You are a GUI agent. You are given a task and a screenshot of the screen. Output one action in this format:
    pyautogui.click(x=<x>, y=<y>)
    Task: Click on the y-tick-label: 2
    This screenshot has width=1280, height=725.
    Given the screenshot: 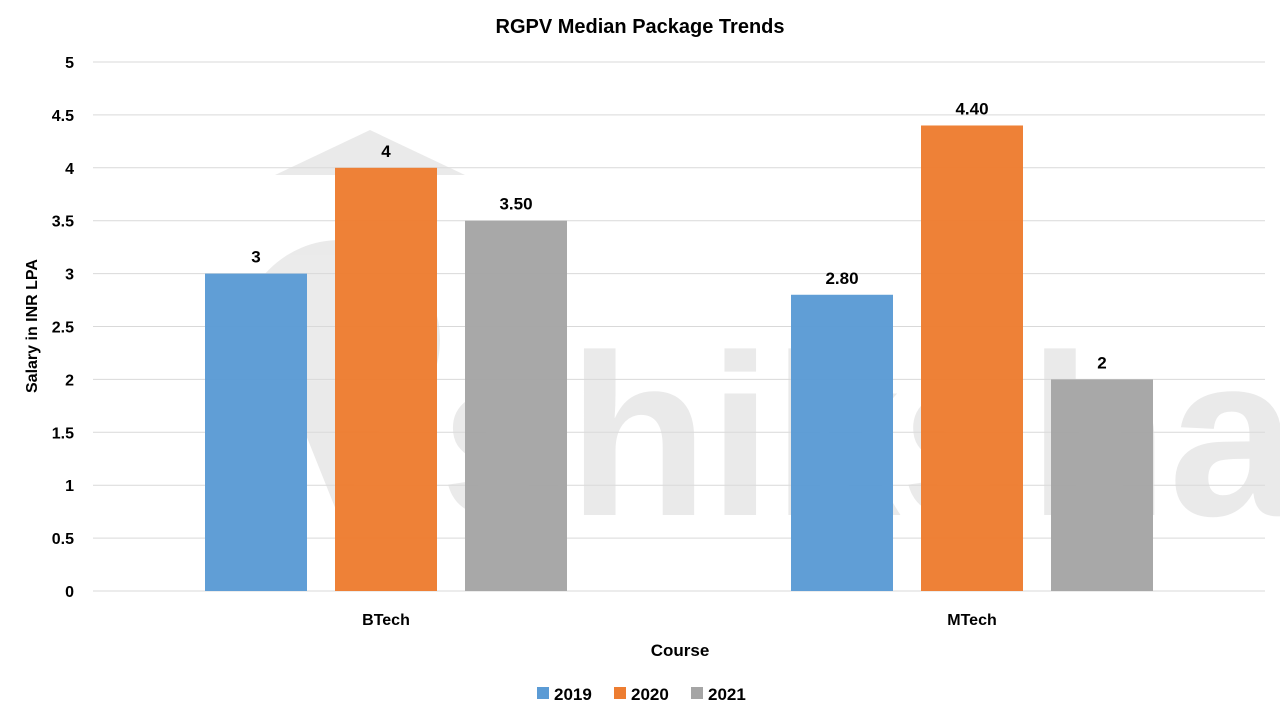 What is the action you would take?
    pyautogui.click(x=69, y=380)
    